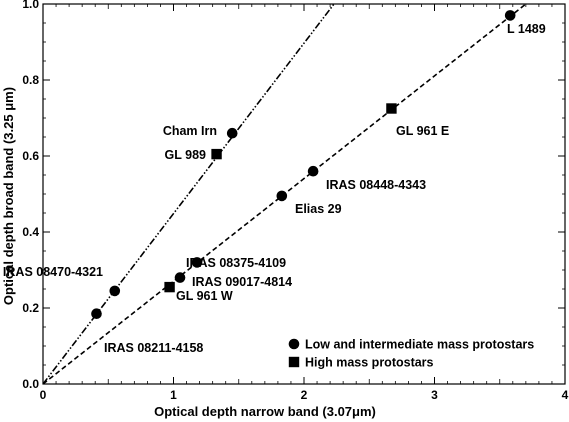  I want to click on point-label: IRAS 08448-4343, so click(376, 185).